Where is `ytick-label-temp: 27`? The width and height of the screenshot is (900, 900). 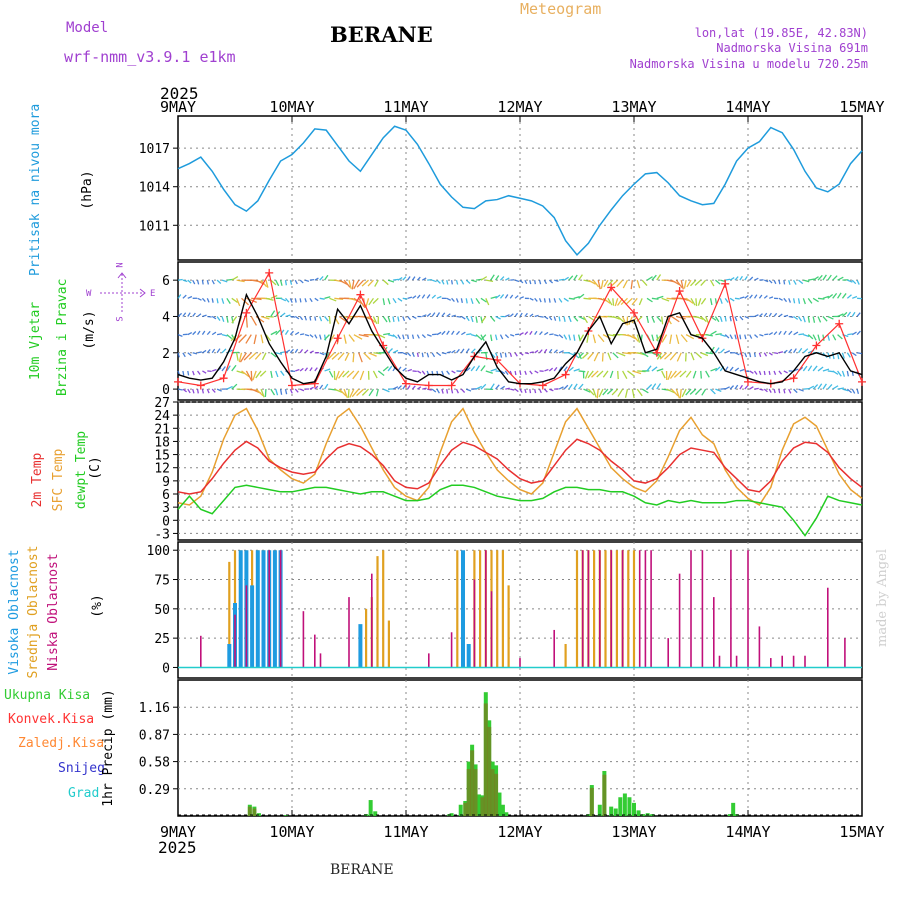 ytick-label-temp: 27 is located at coordinates (162, 403).